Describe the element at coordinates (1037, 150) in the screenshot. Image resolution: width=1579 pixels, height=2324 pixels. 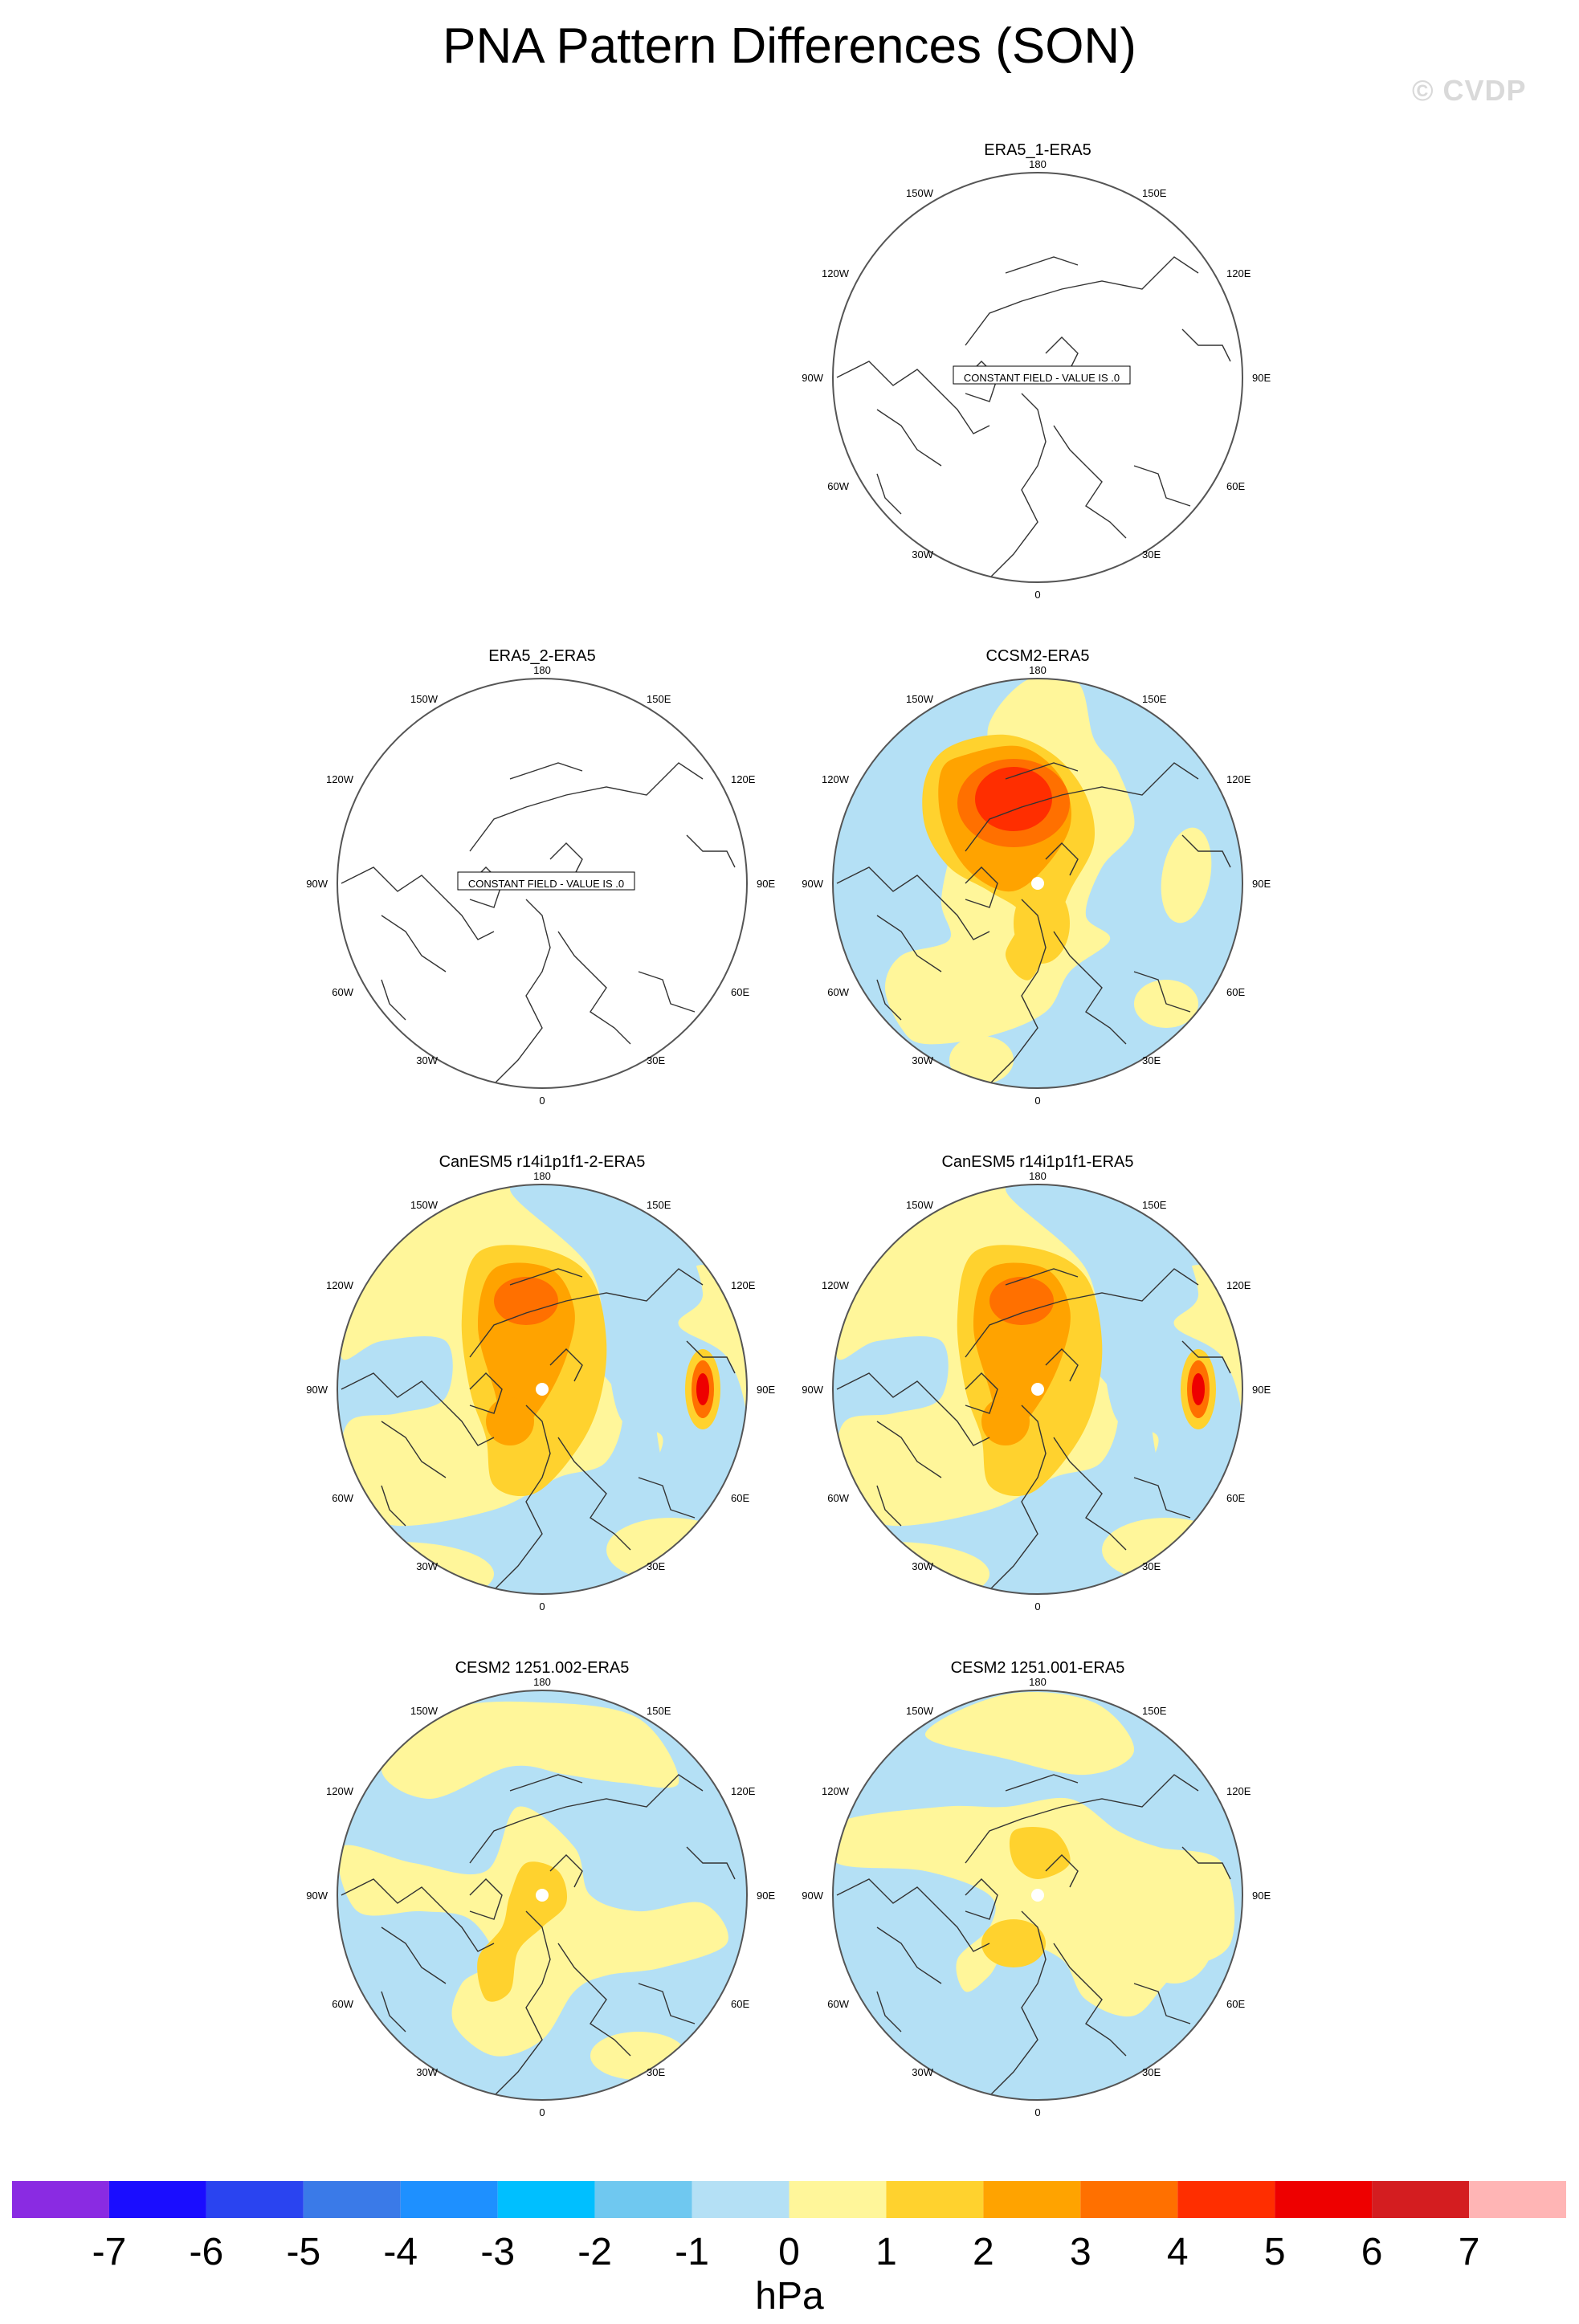
I see `panel-title: ERA5_1-ERA5` at that location.